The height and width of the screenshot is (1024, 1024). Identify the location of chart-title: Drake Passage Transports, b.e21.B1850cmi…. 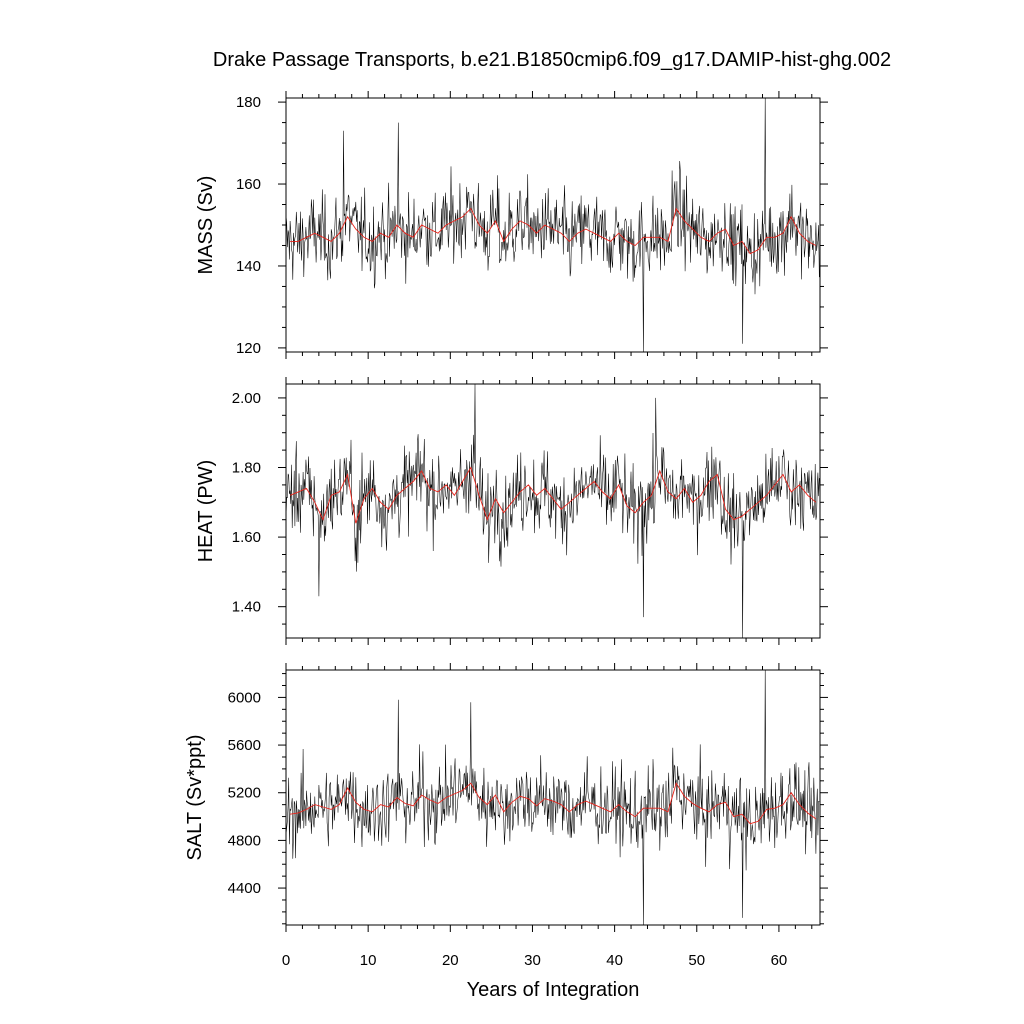
(552, 60).